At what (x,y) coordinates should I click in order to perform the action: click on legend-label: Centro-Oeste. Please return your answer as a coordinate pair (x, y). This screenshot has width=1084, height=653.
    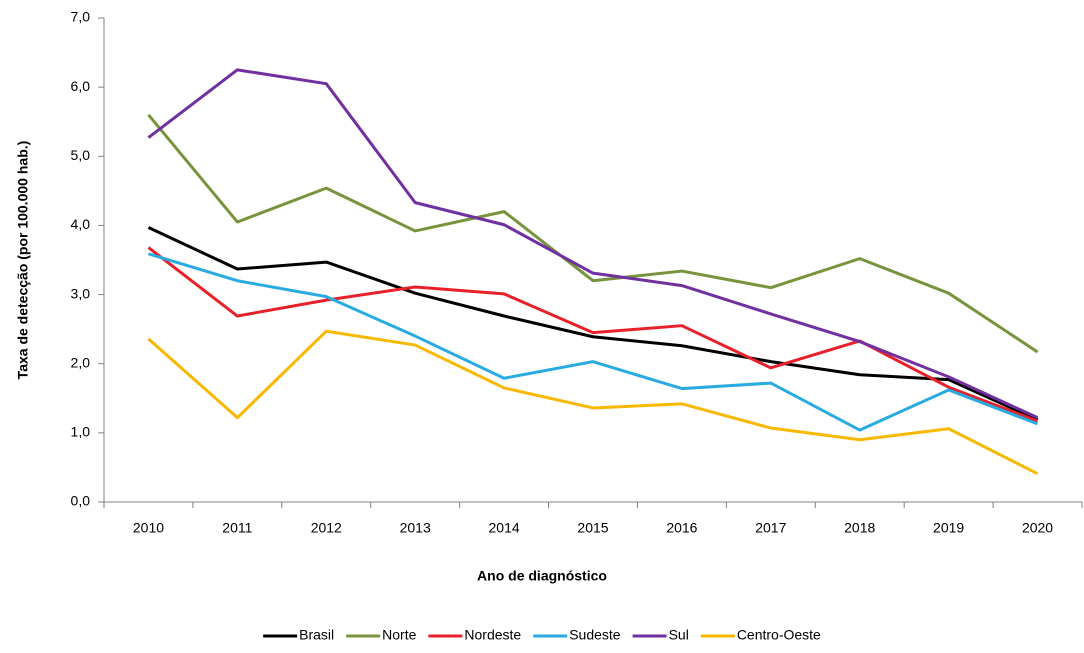
    Looking at the image, I should click on (779, 635).